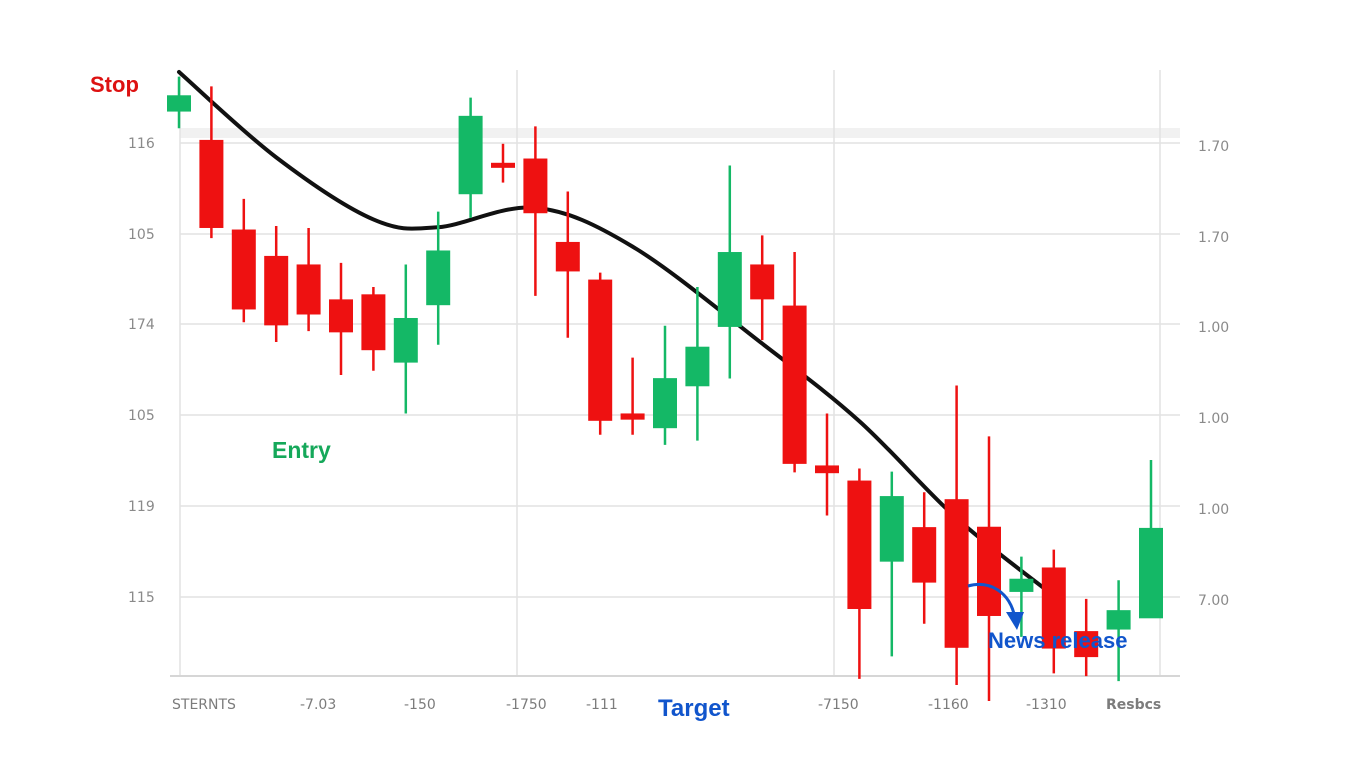 This screenshot has height=768, width=1360. Describe the element at coordinates (1213, 601) in the screenshot. I see `right-tick-label: 7.00` at that location.